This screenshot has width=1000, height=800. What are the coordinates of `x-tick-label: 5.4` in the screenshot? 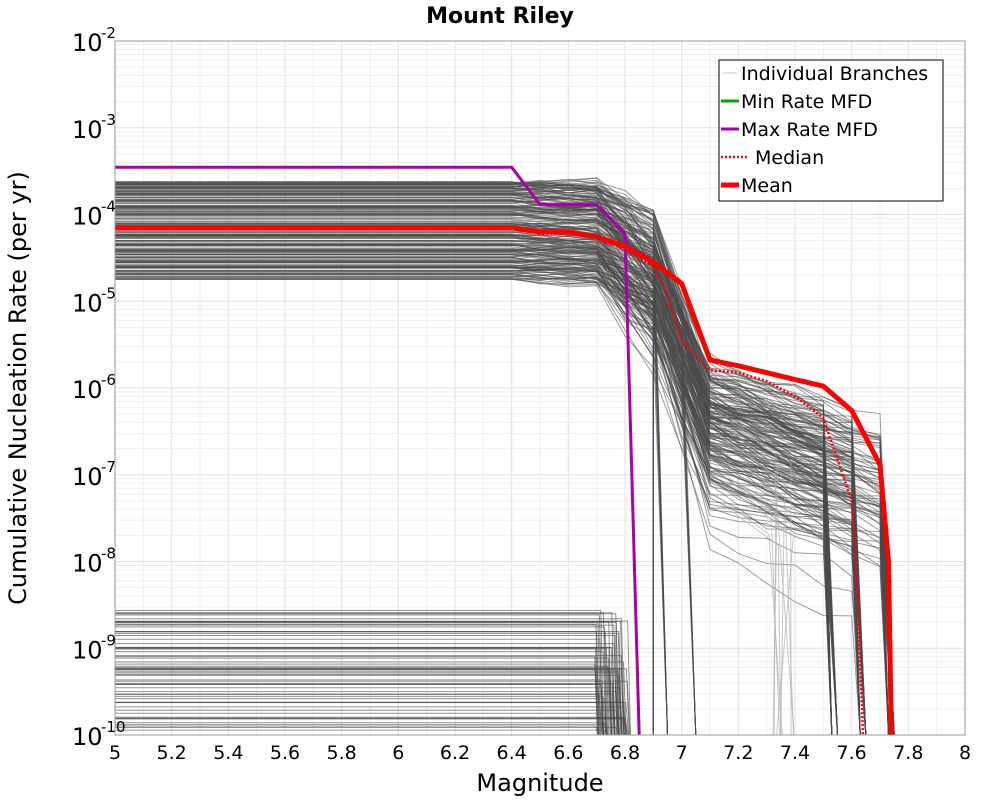 It's located at (228, 753).